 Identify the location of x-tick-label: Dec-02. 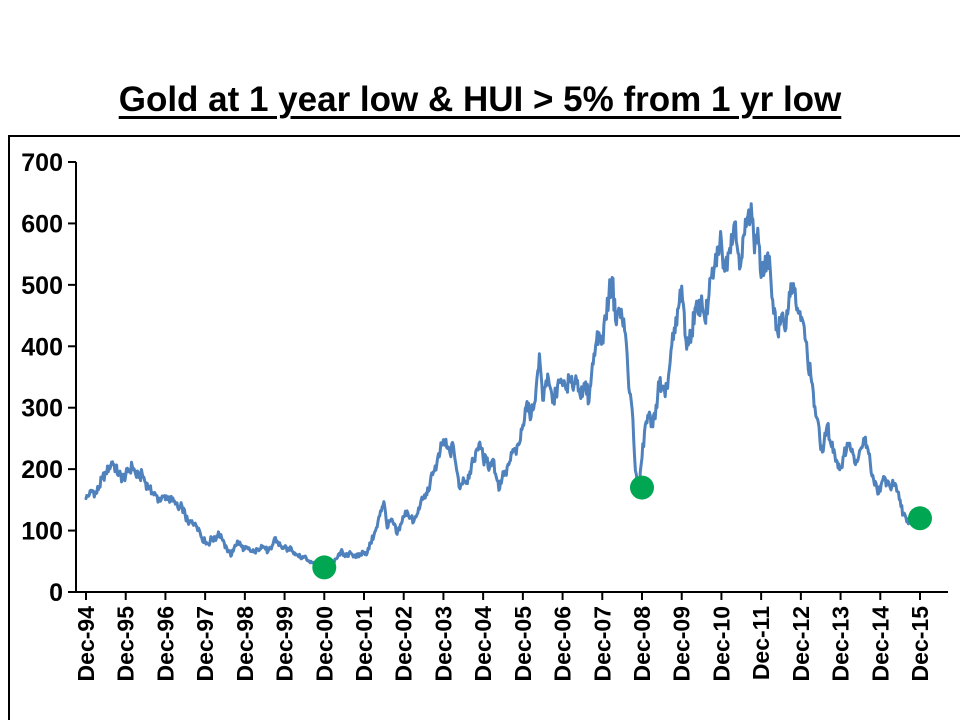
(404, 643).